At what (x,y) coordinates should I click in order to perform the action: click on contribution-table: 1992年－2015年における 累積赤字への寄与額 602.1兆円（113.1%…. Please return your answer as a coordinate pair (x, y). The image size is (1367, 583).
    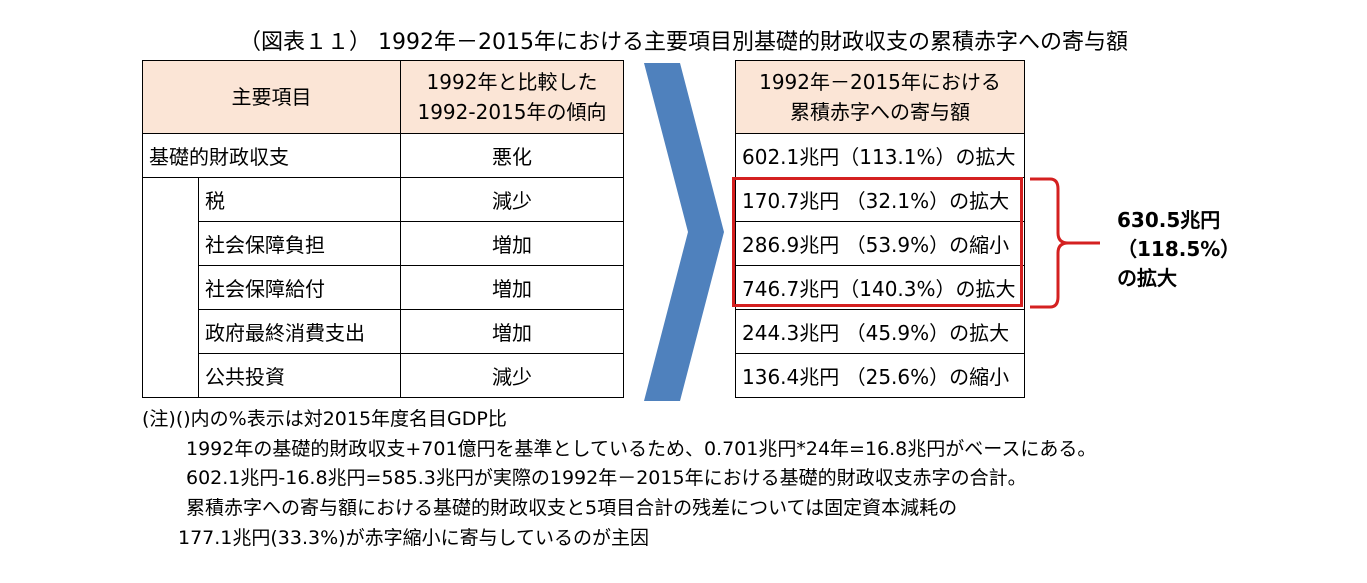
    Looking at the image, I should click on (880, 229).